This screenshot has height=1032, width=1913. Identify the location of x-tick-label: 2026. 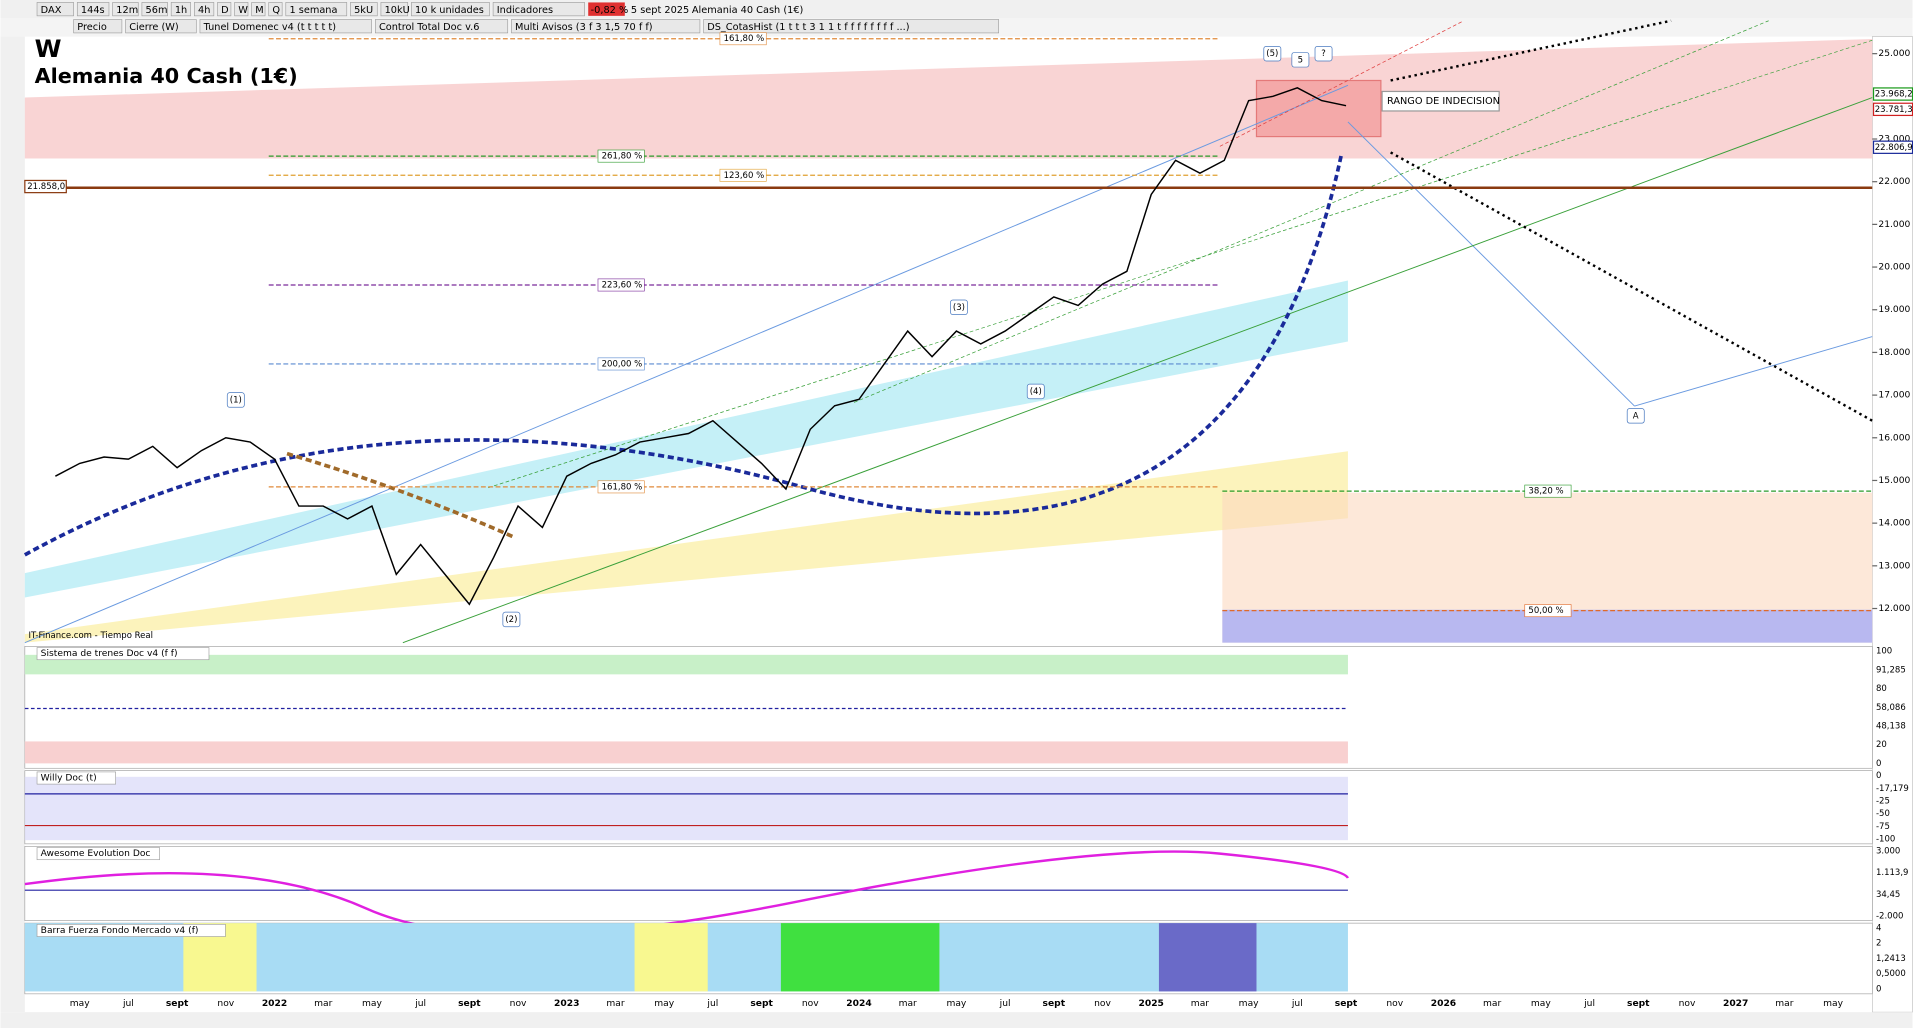
(1443, 1004).